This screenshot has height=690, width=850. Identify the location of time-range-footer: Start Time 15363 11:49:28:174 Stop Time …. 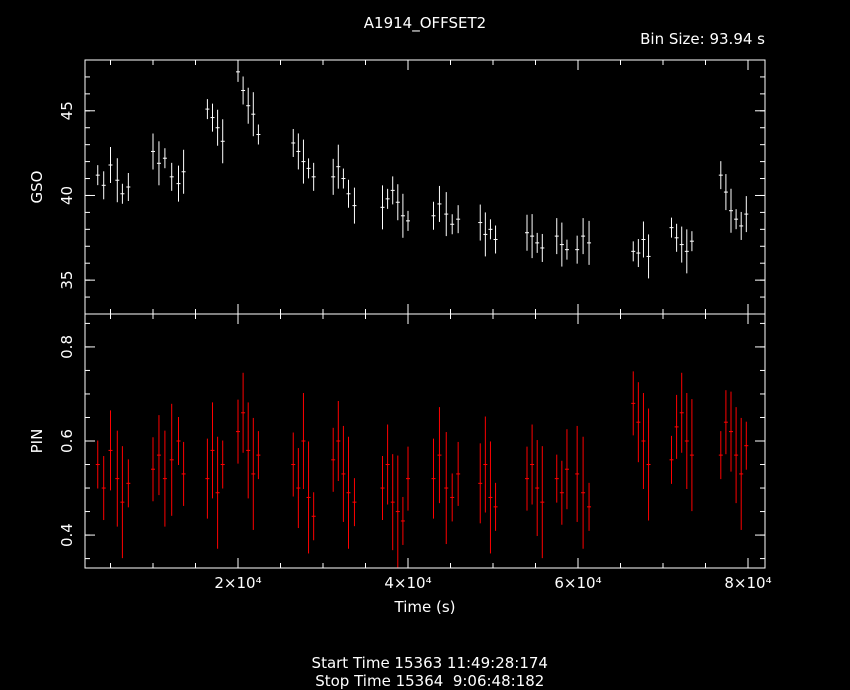
(425, 663).